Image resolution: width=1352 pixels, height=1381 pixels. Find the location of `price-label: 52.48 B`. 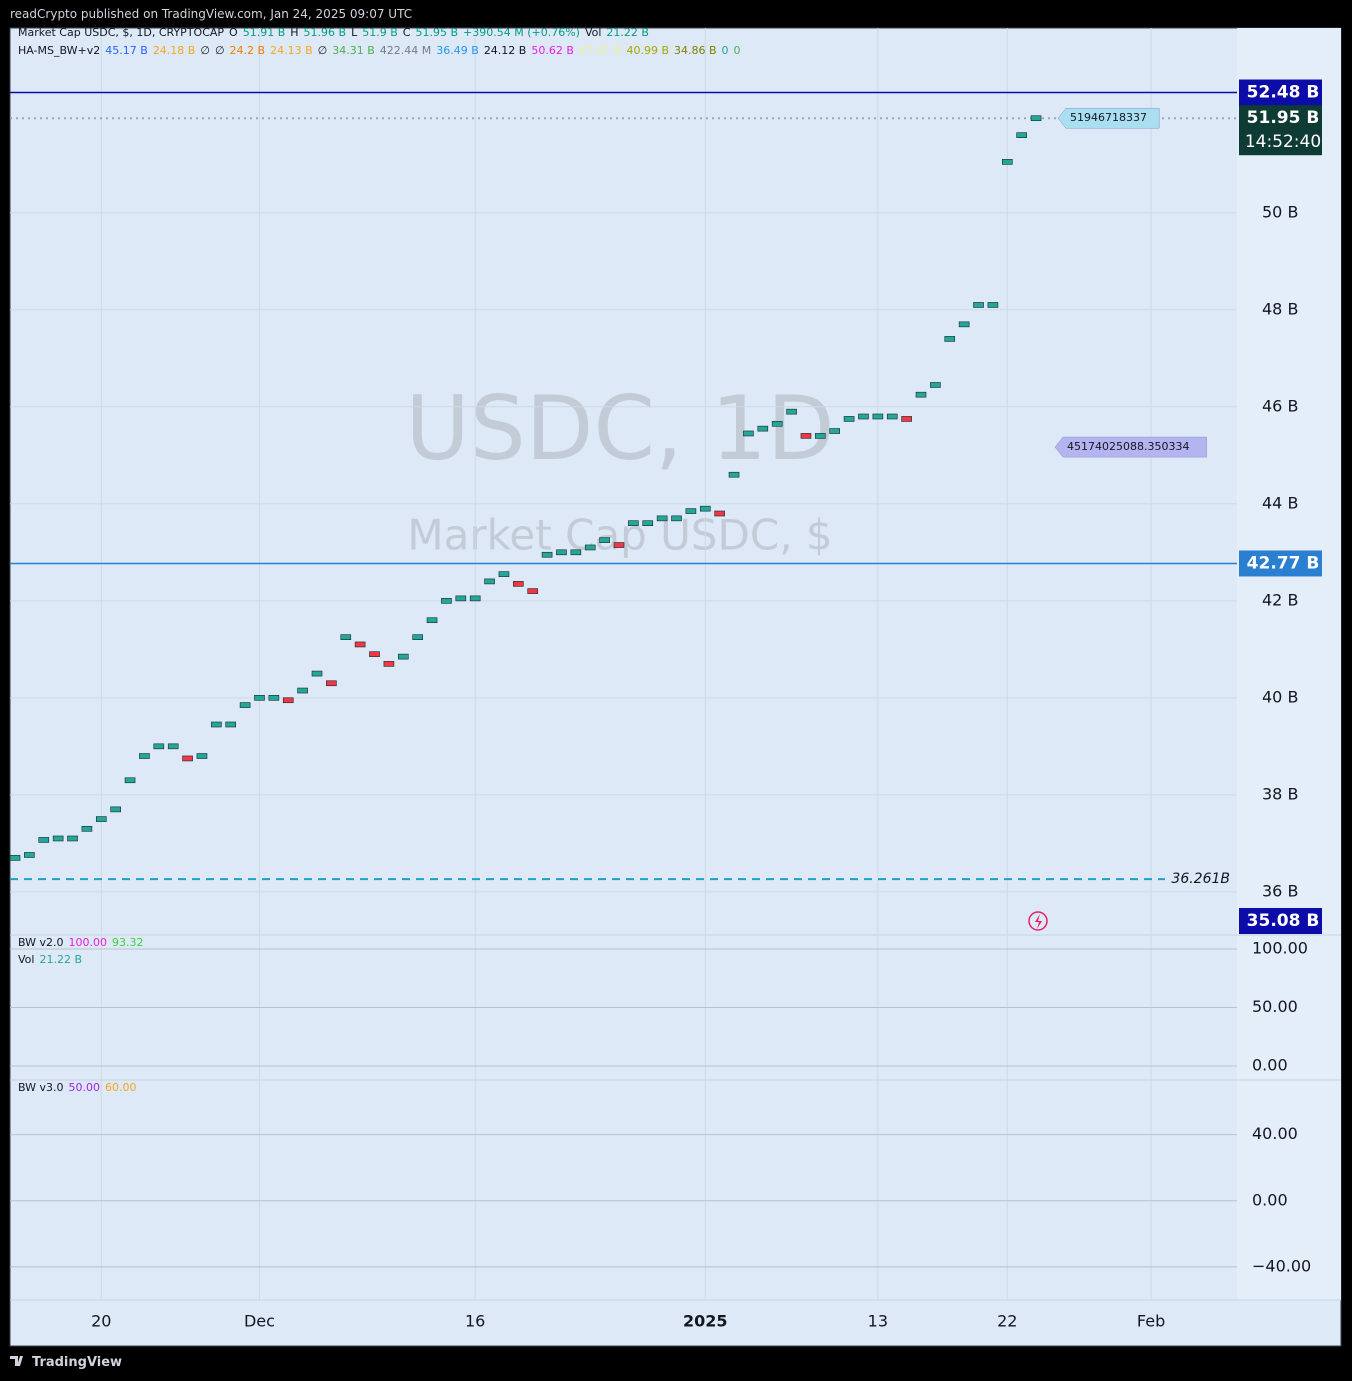

price-label: 52.48 B is located at coordinates (1283, 93).